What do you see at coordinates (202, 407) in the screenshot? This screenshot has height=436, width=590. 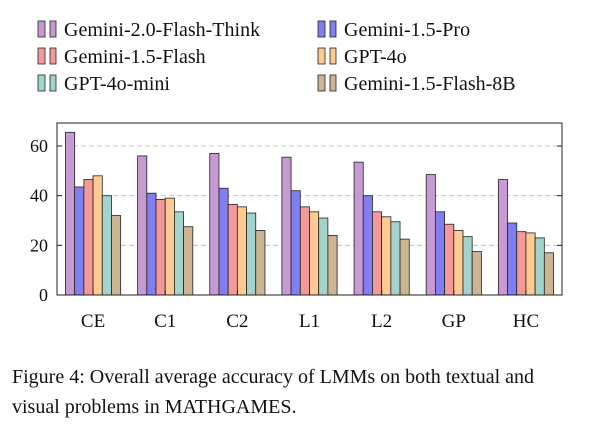 I see `caption-name-part: ATH` at bounding box center [202, 407].